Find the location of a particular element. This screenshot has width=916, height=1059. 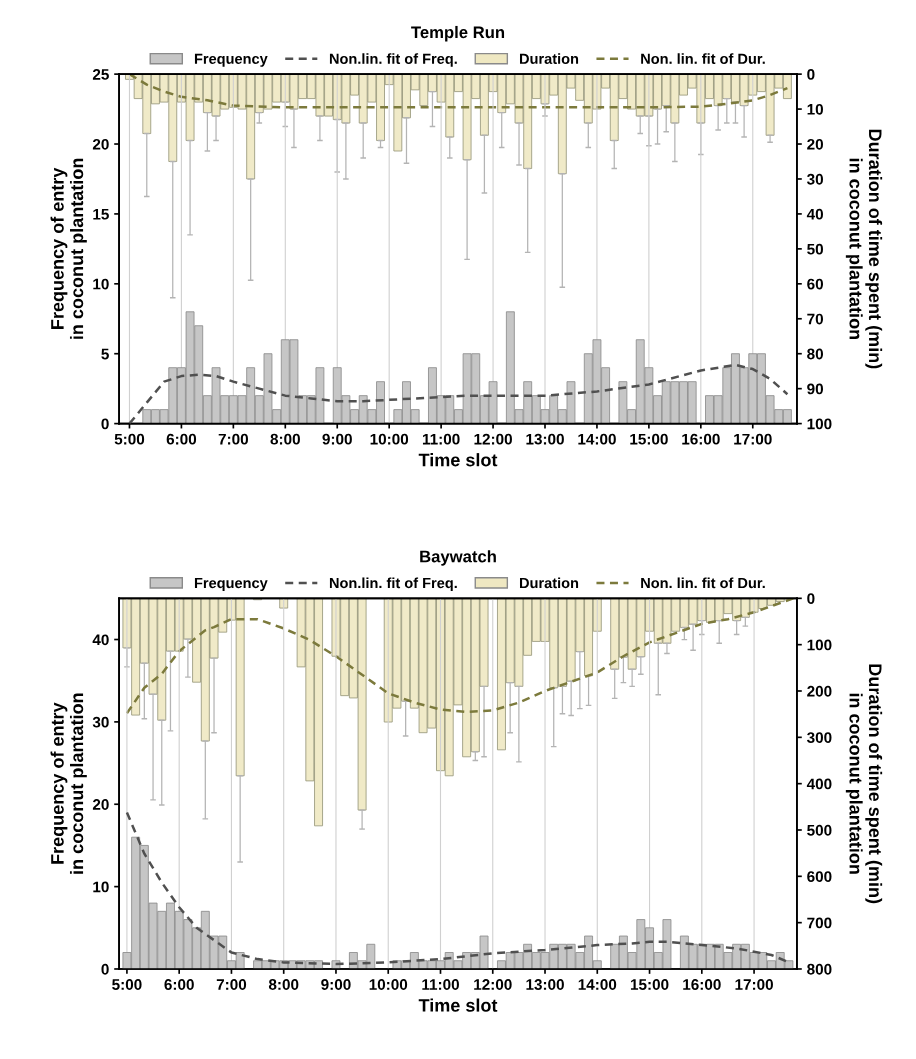

y2-tick-label: 700 is located at coordinates (819, 923).